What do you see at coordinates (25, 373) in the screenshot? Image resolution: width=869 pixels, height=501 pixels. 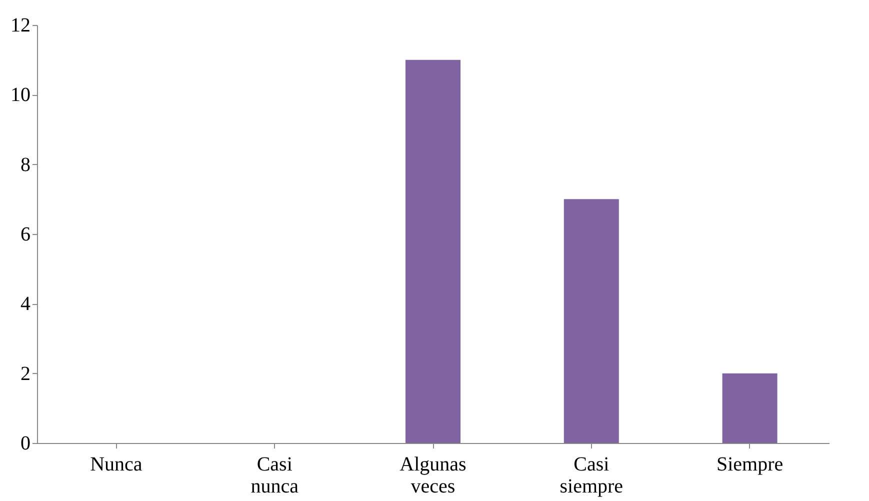 I see `y-tick-label: 2` at bounding box center [25, 373].